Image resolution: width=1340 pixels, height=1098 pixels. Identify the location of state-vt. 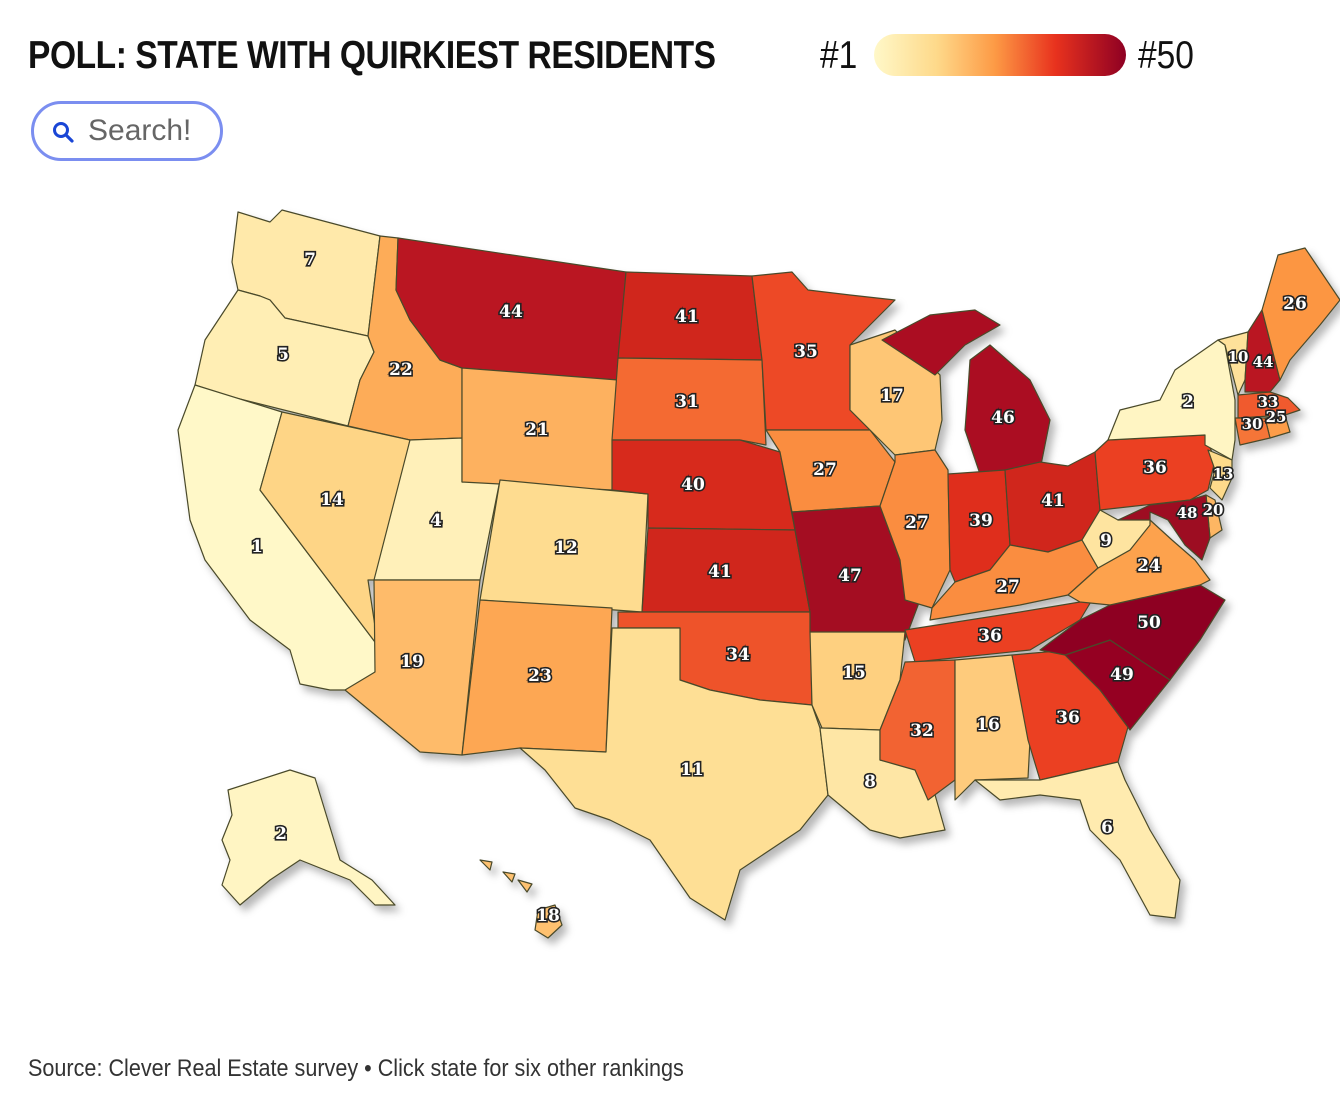
(1233, 363).